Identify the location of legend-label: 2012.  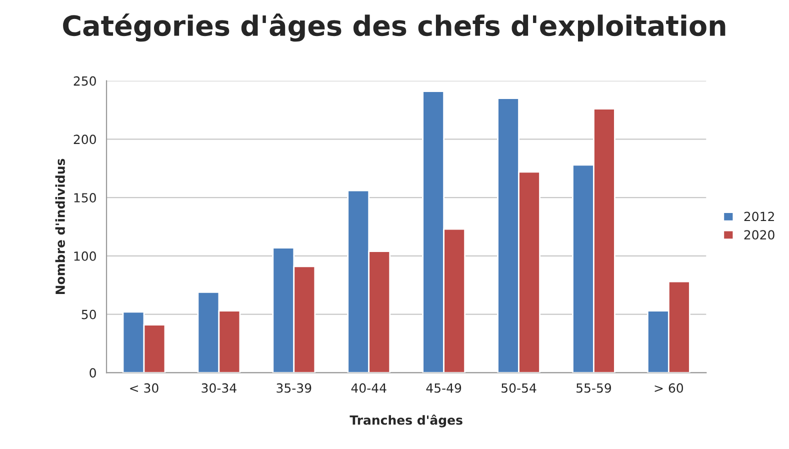
(759, 217).